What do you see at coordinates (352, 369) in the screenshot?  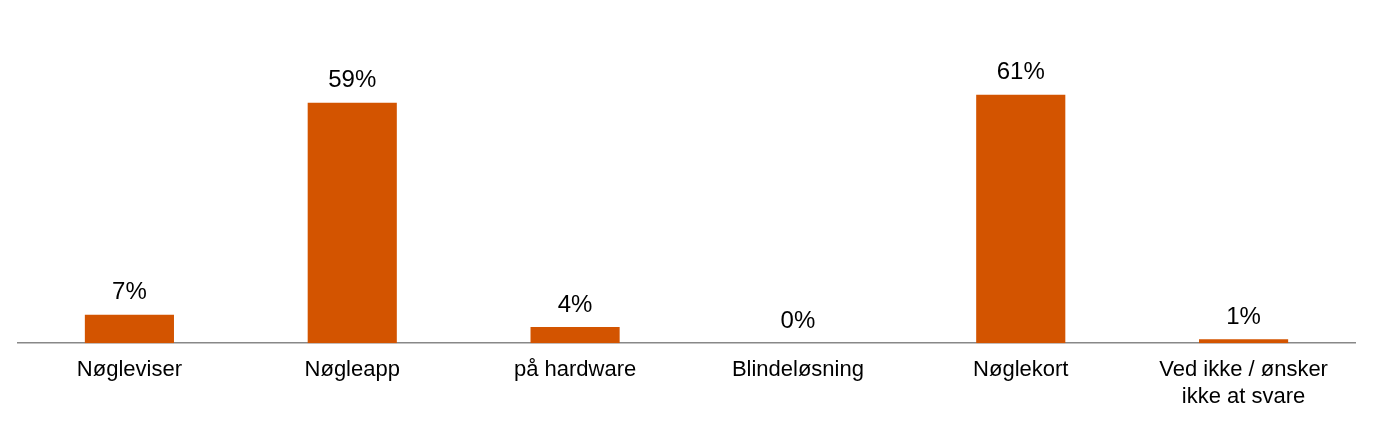 I see `x-tick-label: Nøgleapp` at bounding box center [352, 369].